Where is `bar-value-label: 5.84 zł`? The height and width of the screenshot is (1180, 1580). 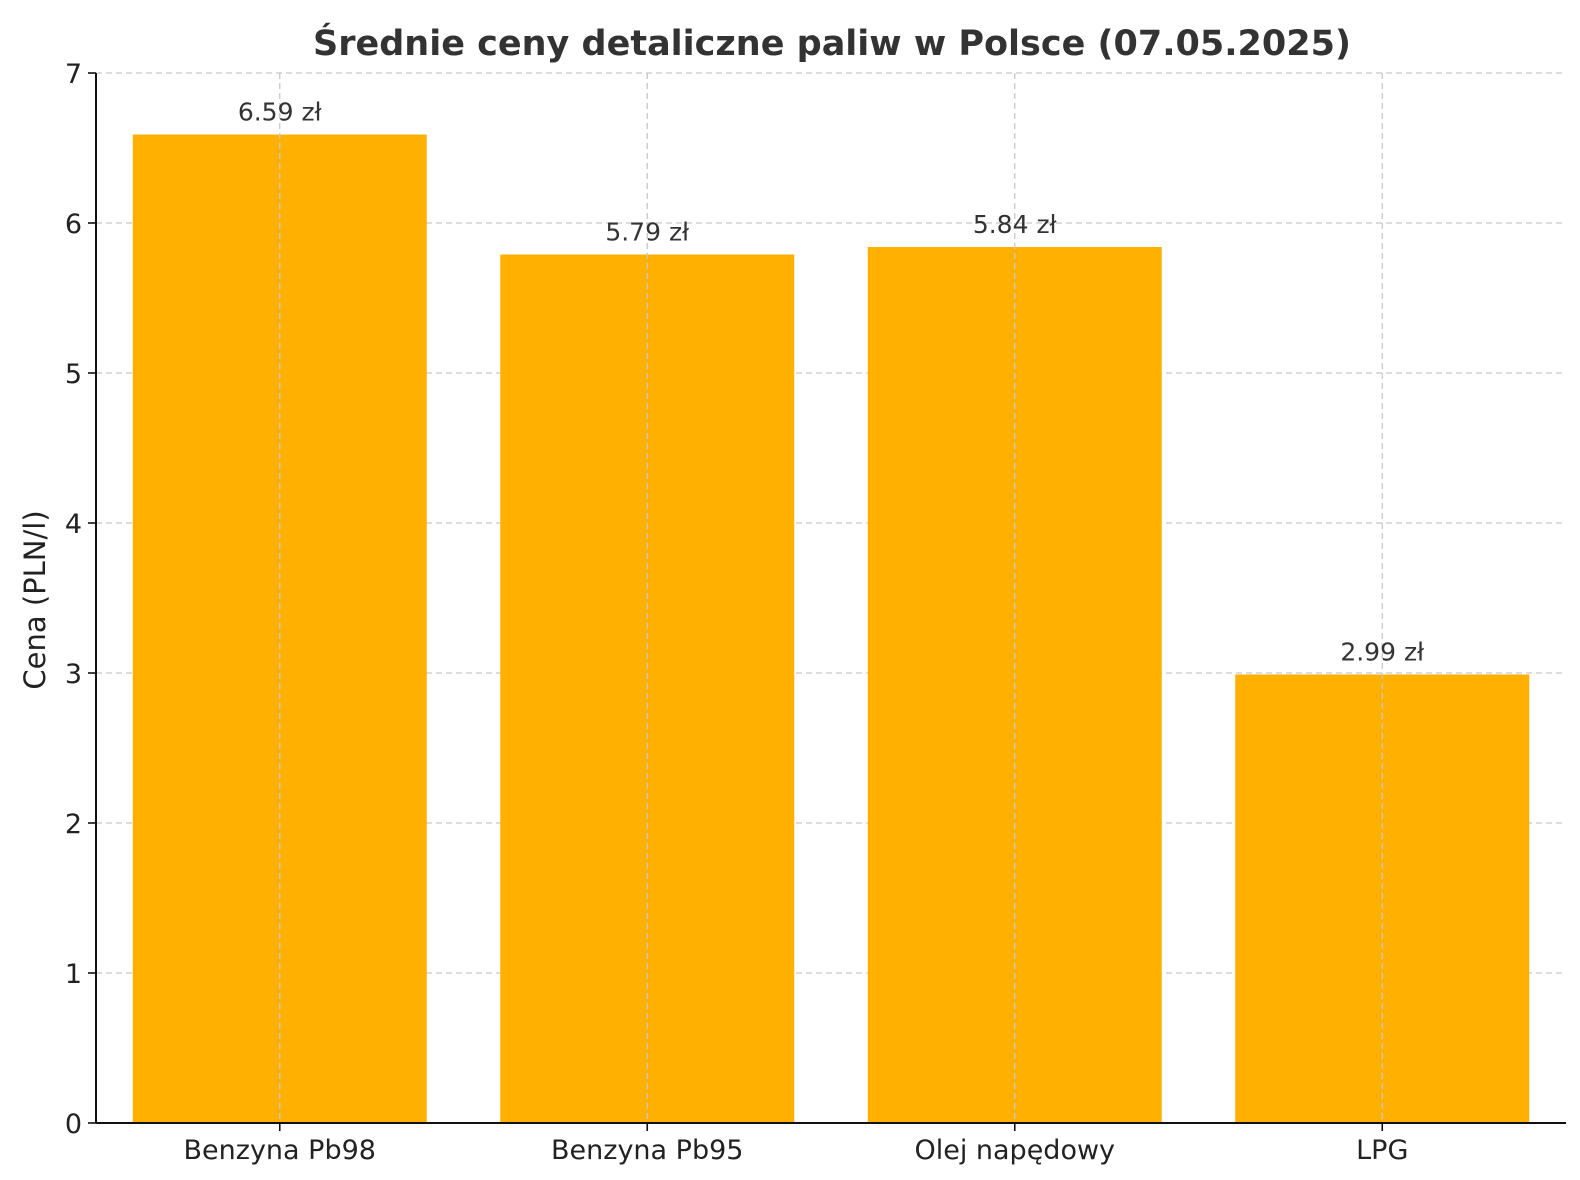 bar-value-label: 5.84 zł is located at coordinates (1015, 224).